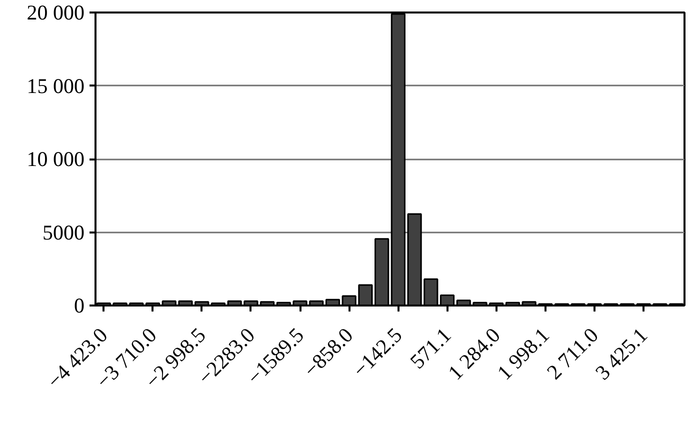 Image resolution: width=700 pixels, height=426 pixels. Describe the element at coordinates (79, 306) in the screenshot. I see `y-tick-label: 0` at that location.